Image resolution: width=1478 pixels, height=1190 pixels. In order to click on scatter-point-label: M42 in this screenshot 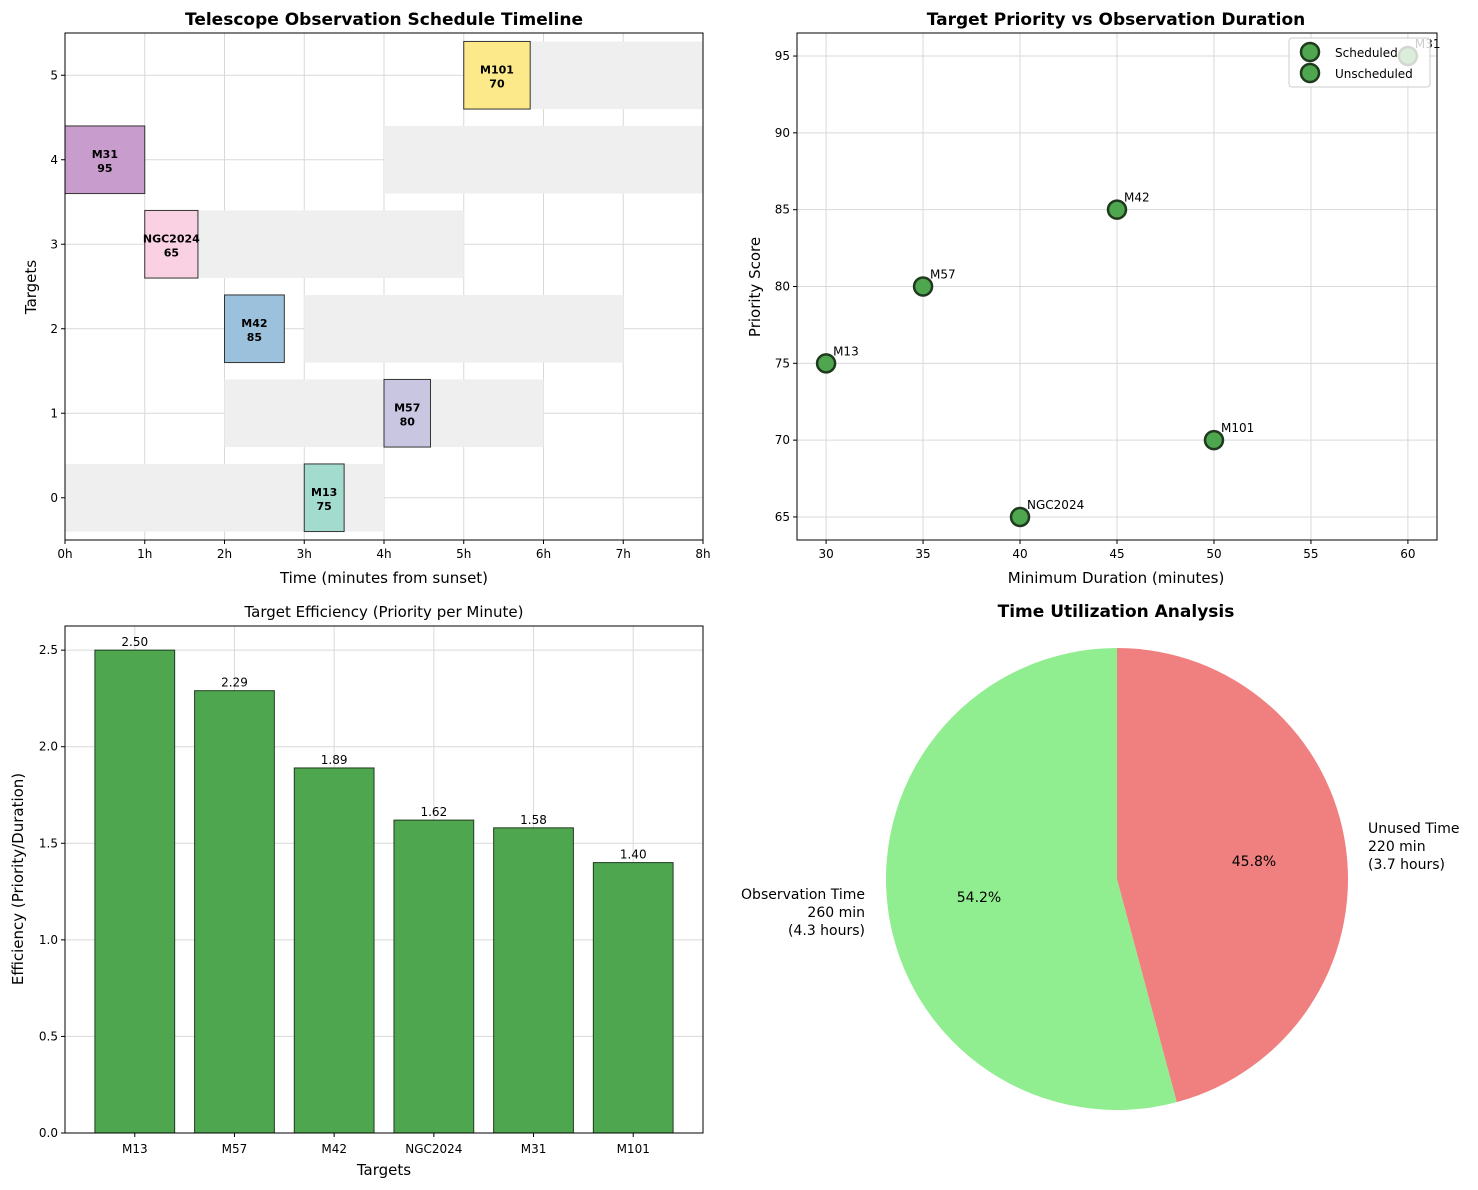, I will do `click(1137, 198)`.